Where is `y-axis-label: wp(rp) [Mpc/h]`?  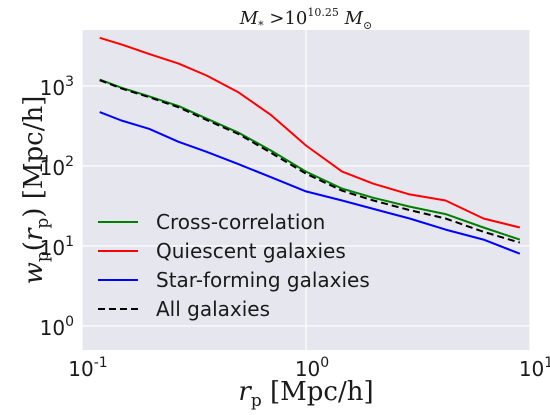 y-axis-label: wp(rp) [Mpc/h] is located at coordinates (36, 190).